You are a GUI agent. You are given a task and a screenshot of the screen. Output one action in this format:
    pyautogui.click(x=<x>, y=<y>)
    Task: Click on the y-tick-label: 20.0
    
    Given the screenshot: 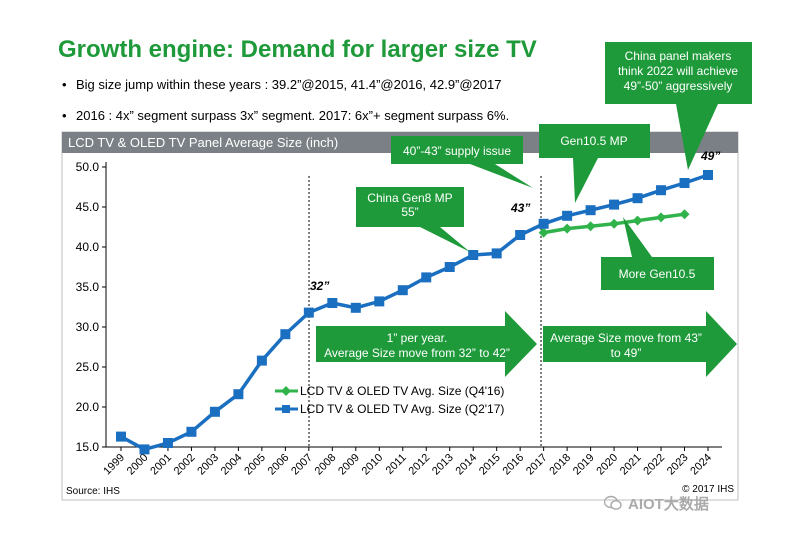 What is the action you would take?
    pyautogui.click(x=88, y=407)
    